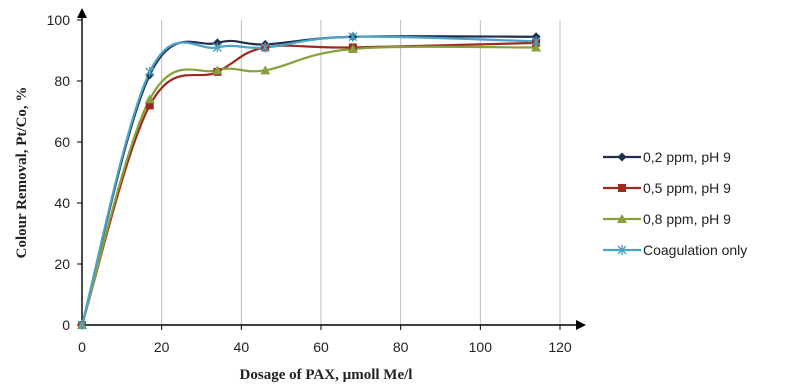 This screenshot has height=388, width=800. What do you see at coordinates (62, 264) in the screenshot?
I see `y-tick-label: 20` at bounding box center [62, 264].